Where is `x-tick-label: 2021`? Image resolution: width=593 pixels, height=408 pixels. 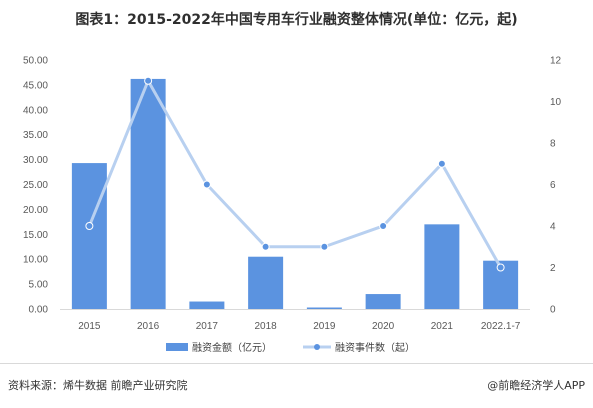
x-tick-label: 2021 is located at coordinates (442, 326).